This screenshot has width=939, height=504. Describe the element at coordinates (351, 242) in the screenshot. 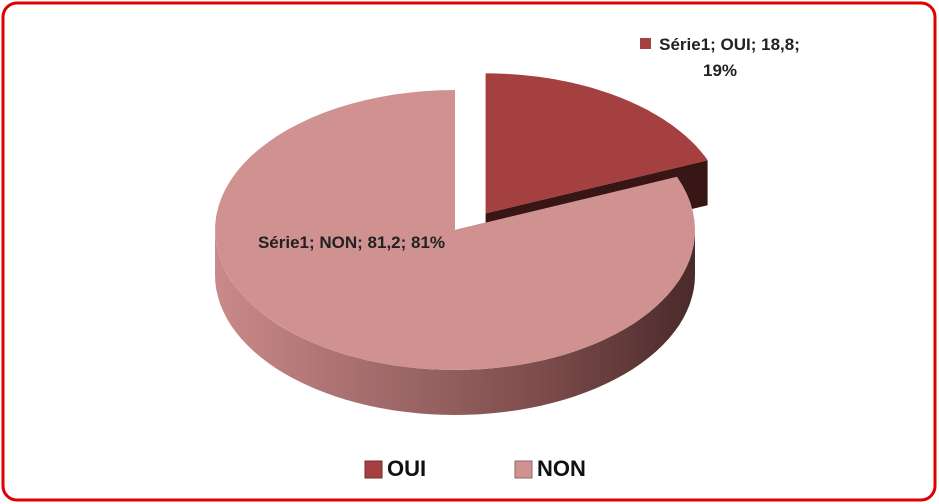

I see `data-label-text: Série1; NON; 81,2; 81%` at that location.